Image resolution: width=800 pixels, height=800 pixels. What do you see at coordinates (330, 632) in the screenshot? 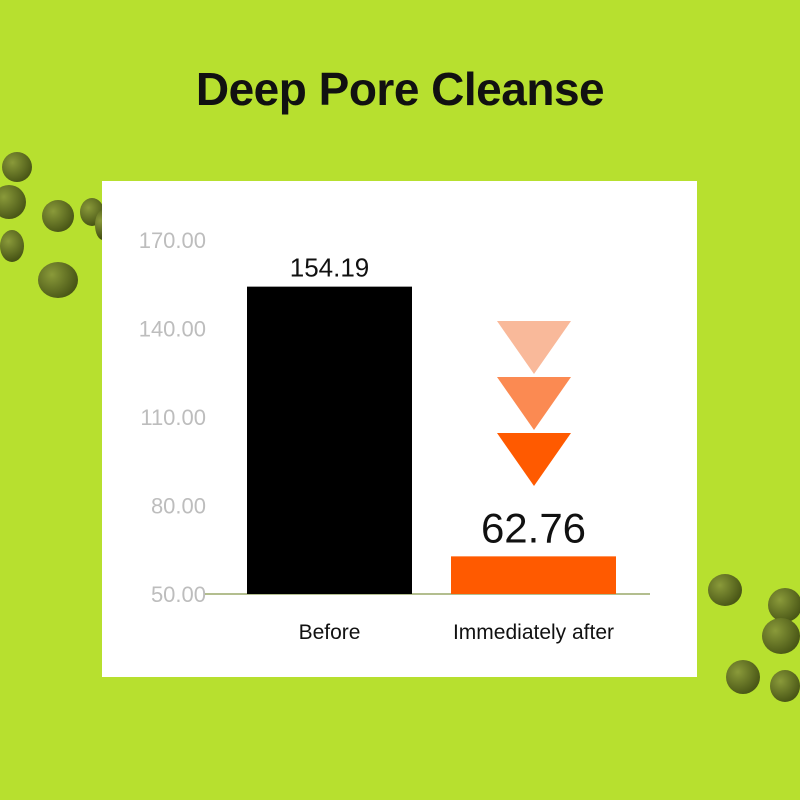
I see `x-tick-label: Before` at bounding box center [330, 632].